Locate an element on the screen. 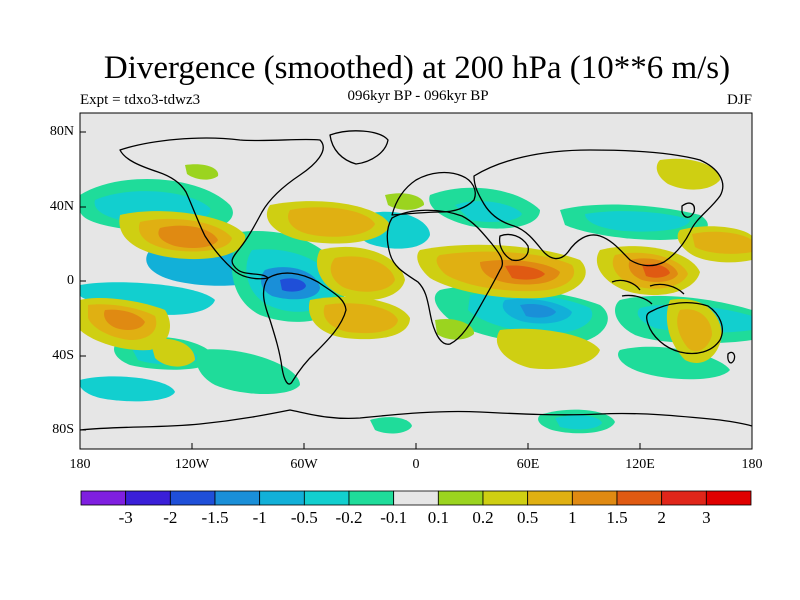 The height and width of the screenshot is (600, 800). colorbar-tick-label: -2 is located at coordinates (170, 517).